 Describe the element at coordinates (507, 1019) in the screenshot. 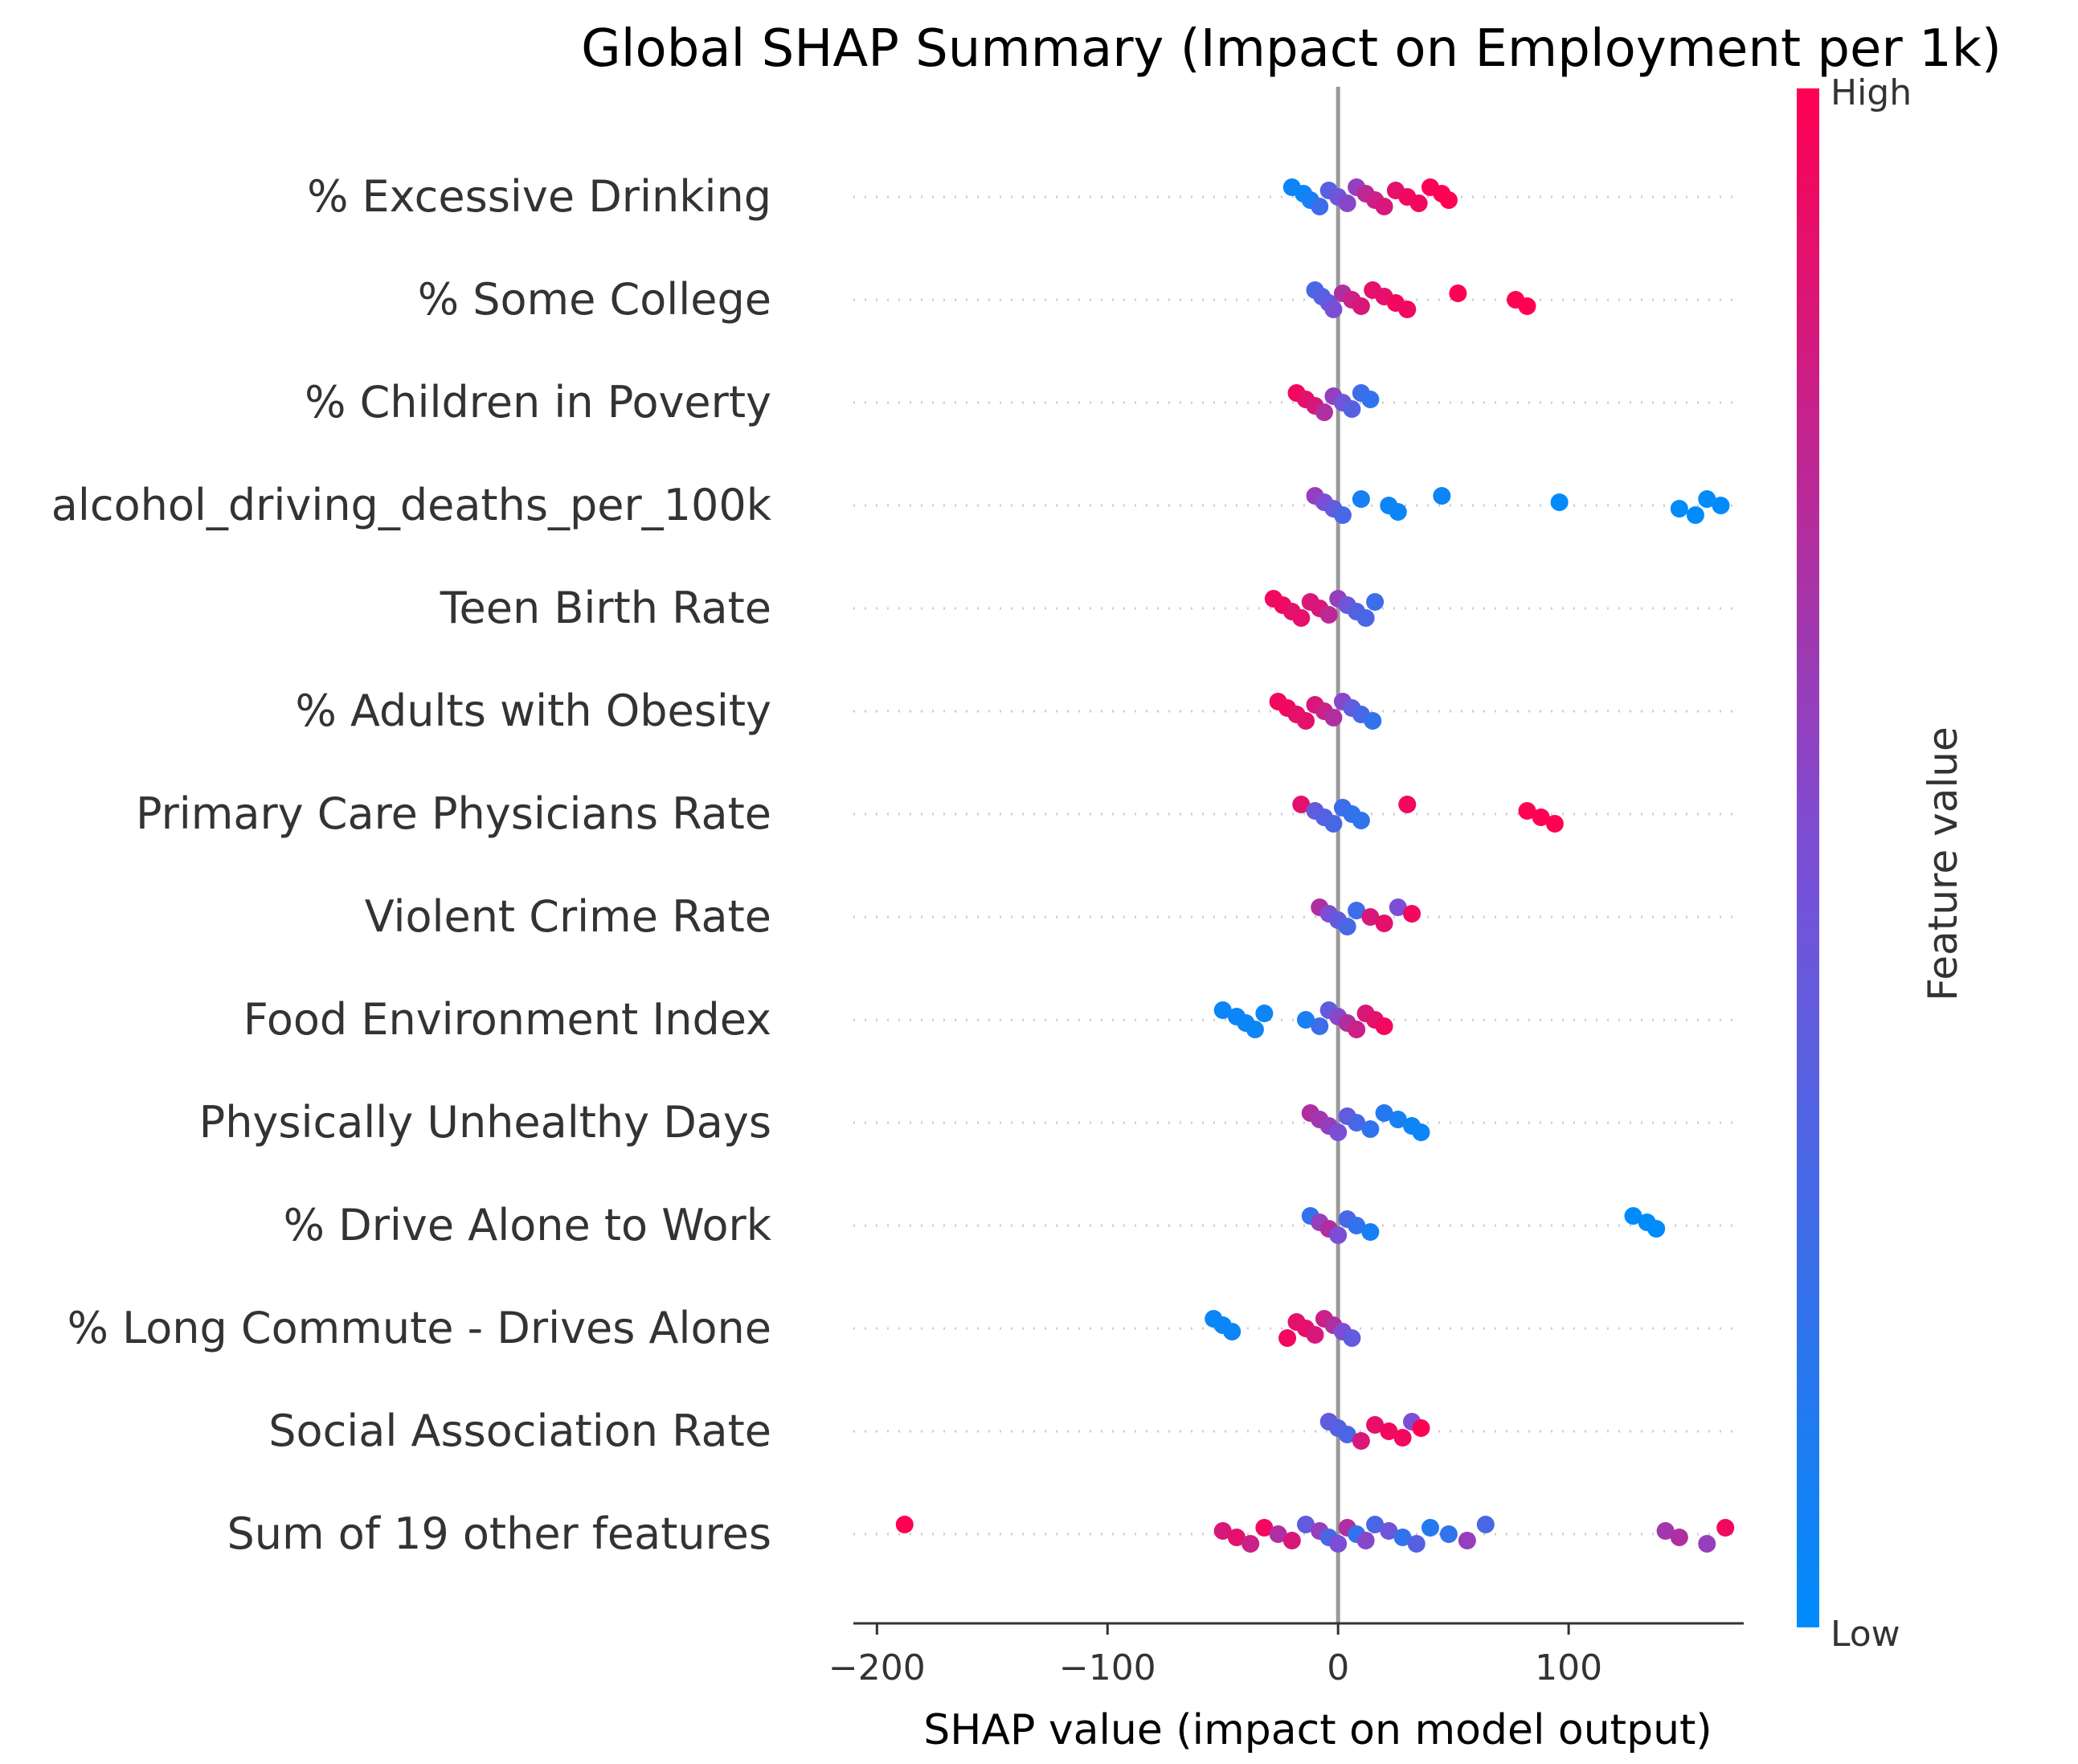

I see `feature-label: Food Environment Index` at that location.